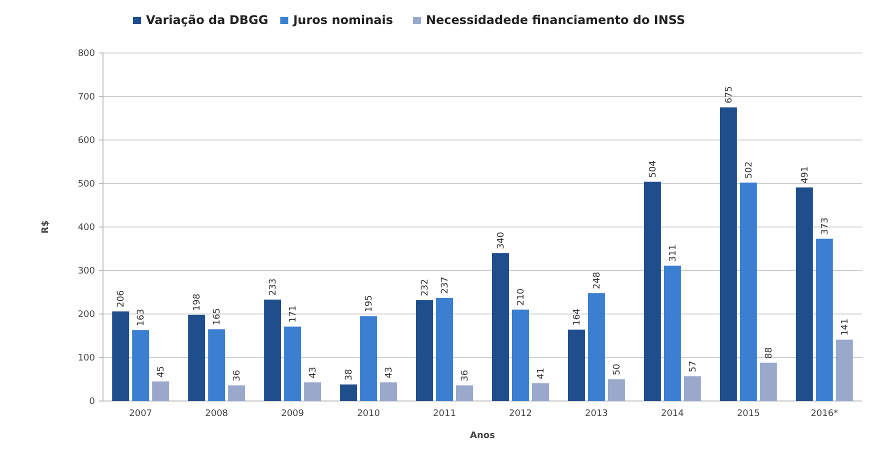  Describe the element at coordinates (845, 327) in the screenshot. I see `data-label: 141` at that location.